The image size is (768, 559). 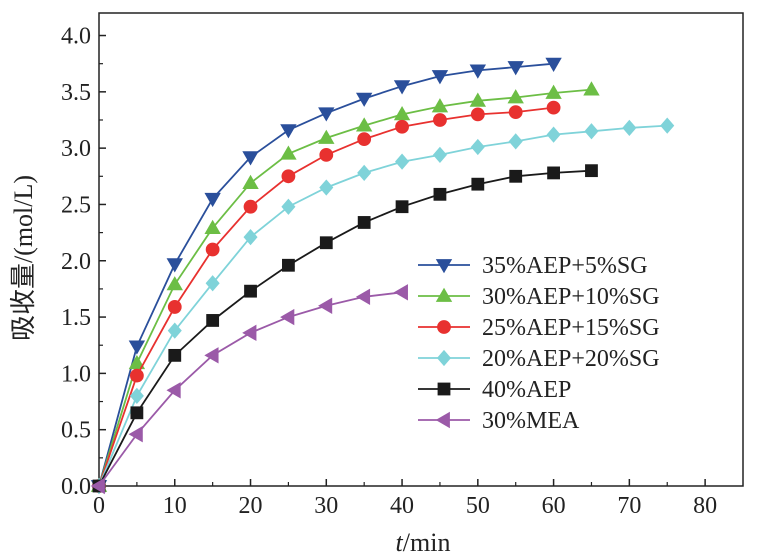 What do you see at coordinates (402, 506) in the screenshot?
I see `x-tick-label: 40` at bounding box center [402, 506].